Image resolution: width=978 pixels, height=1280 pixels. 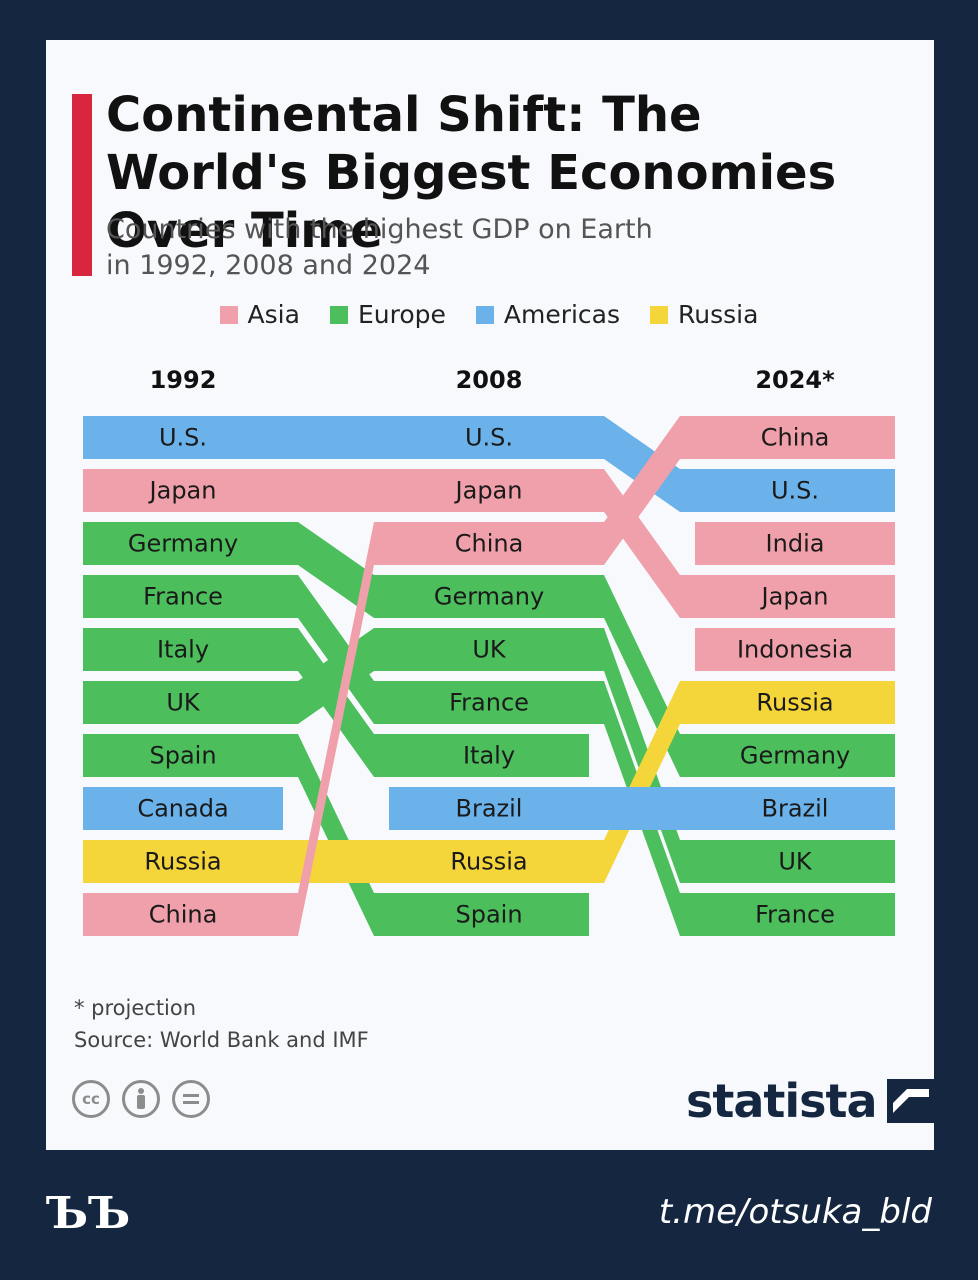 What do you see at coordinates (338, 314) in the screenshot?
I see `legend-swatch-europe` at bounding box center [338, 314].